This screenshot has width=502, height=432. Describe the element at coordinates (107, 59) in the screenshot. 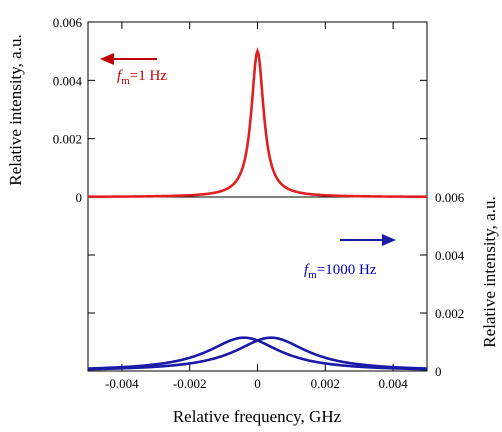

I see `arrow-left-head` at that location.